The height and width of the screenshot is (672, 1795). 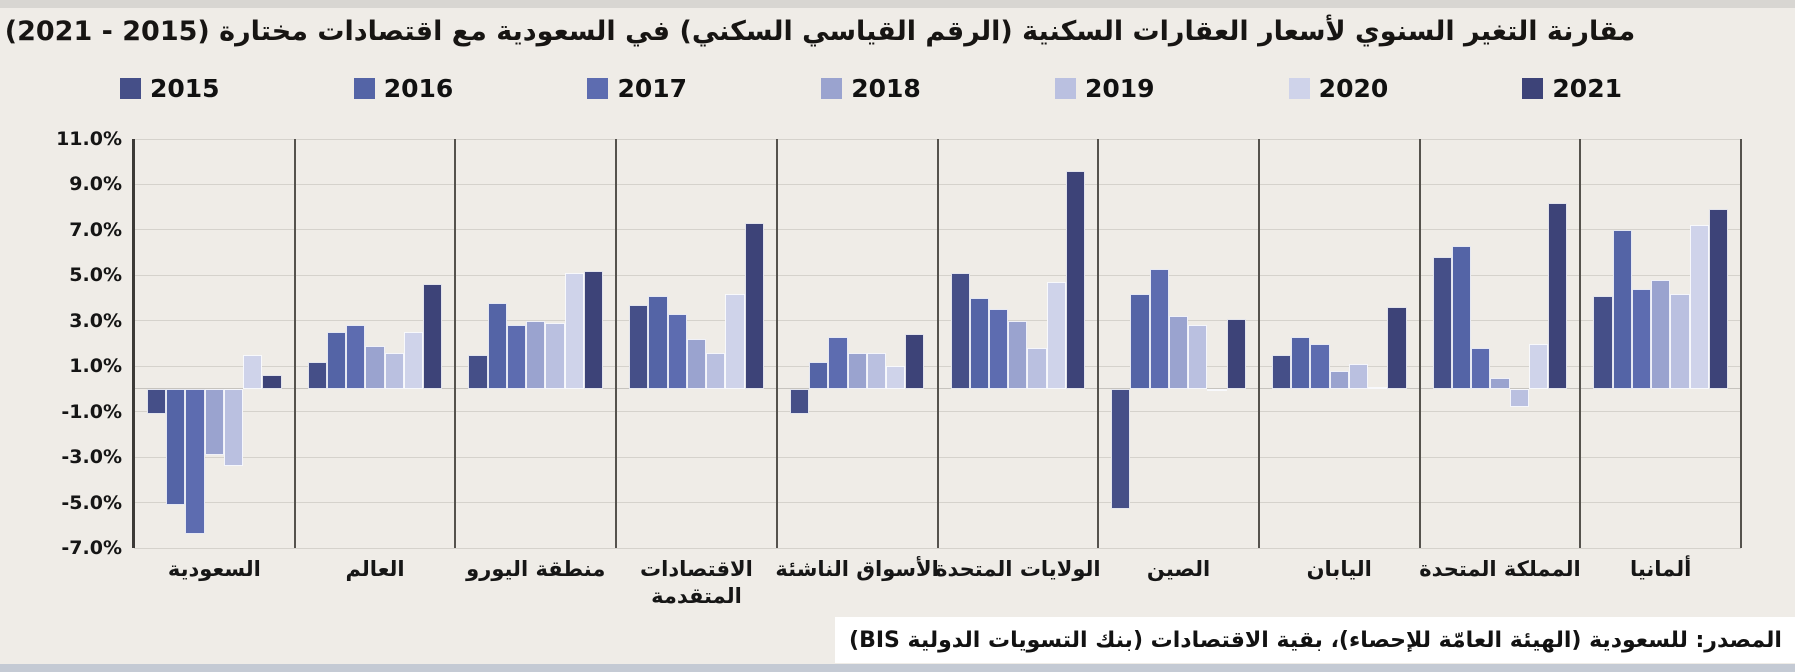 What do you see at coordinates (176, 446) in the screenshot?
I see `bar-2016-cat0` at bounding box center [176, 446].